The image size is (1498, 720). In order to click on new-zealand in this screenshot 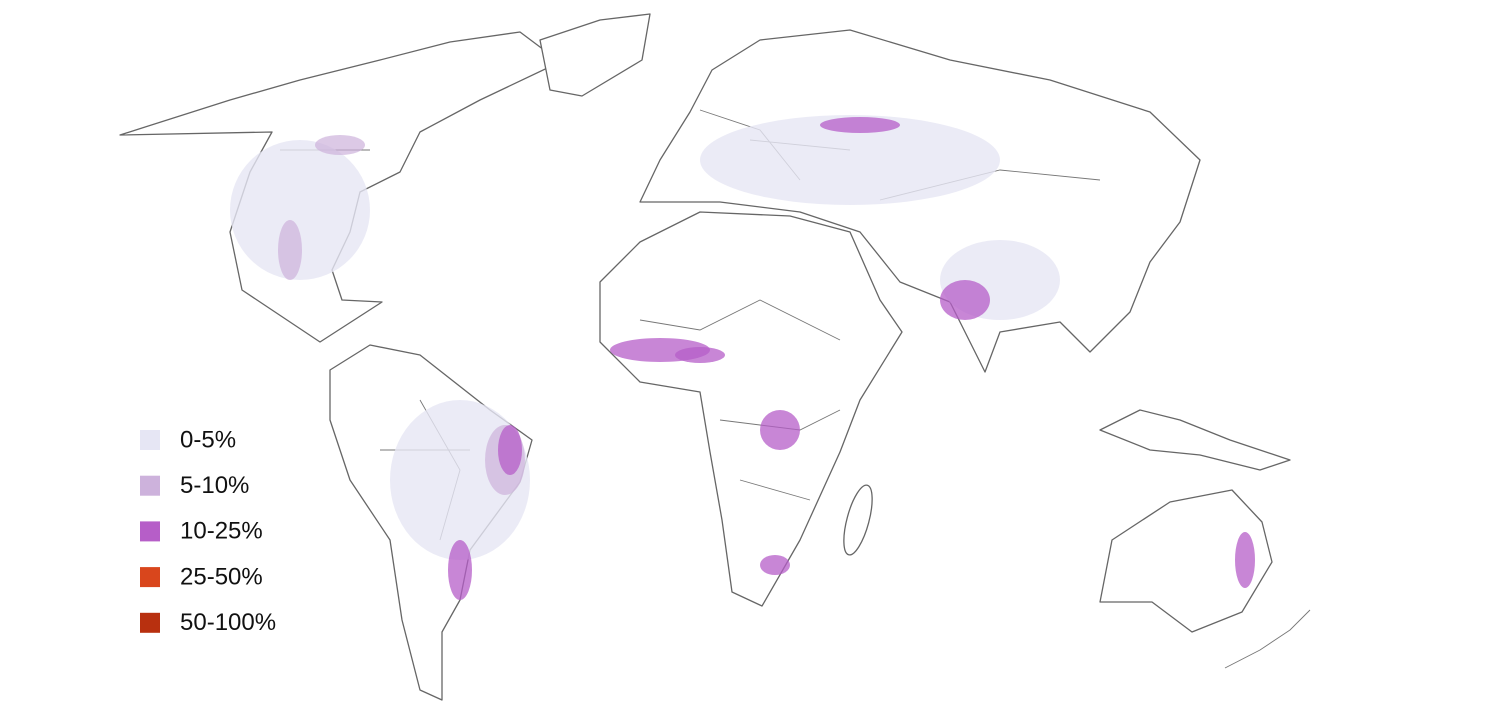, I will do `click(1267, 639)`.